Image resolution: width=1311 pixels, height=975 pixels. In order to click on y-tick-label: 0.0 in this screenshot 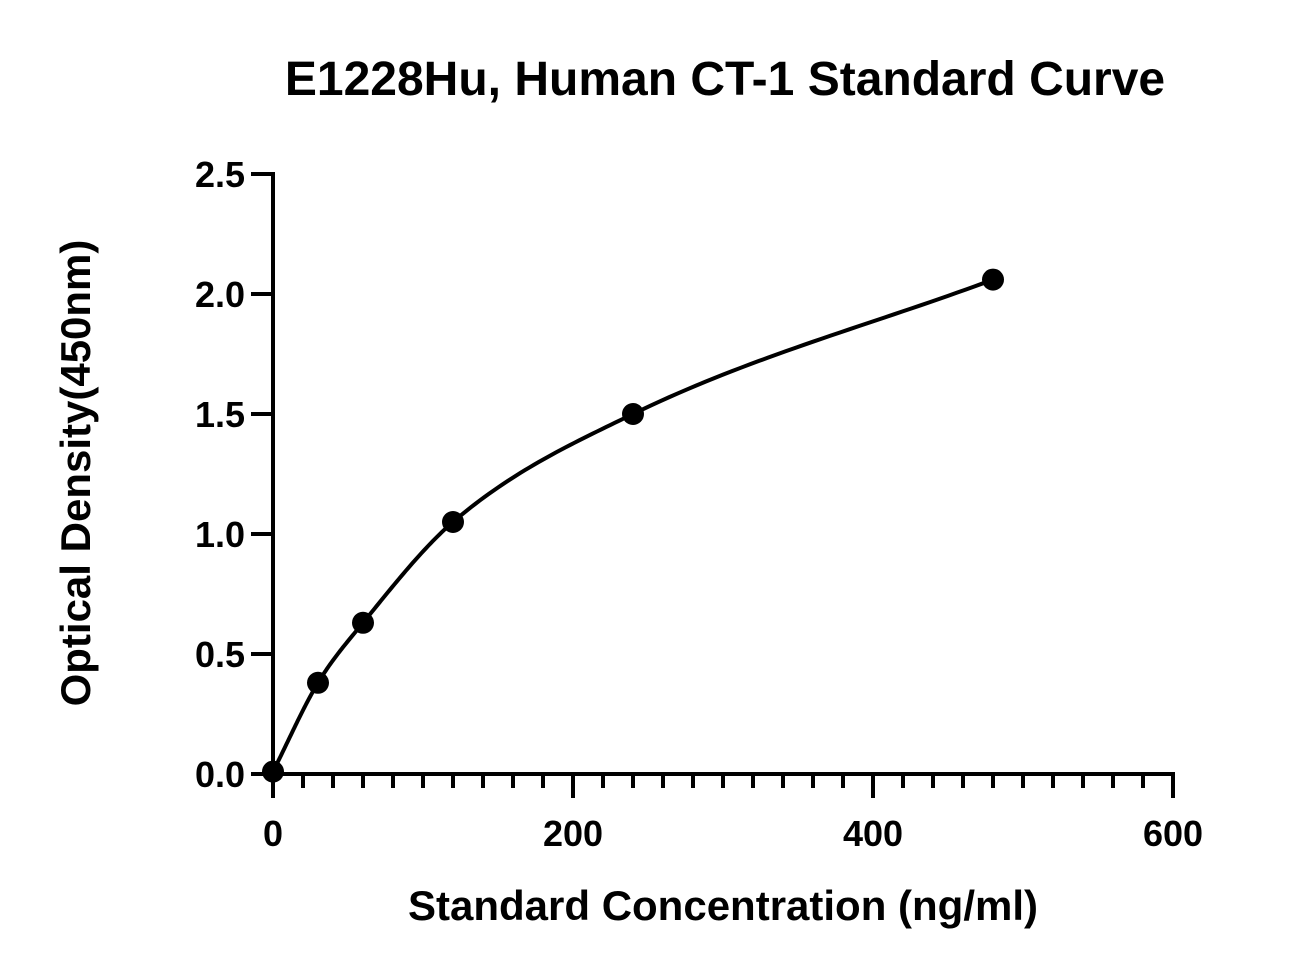, I will do `click(220, 774)`.